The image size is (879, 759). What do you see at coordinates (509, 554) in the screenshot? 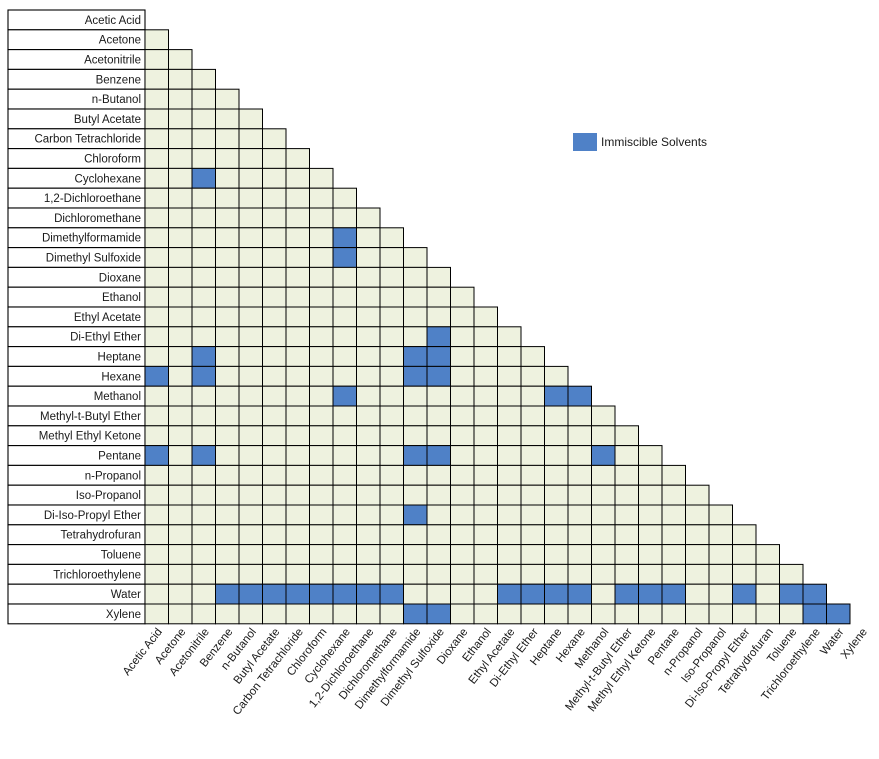
I see `cell-miscible-toluene-x-ethyl-acetate` at bounding box center [509, 554].